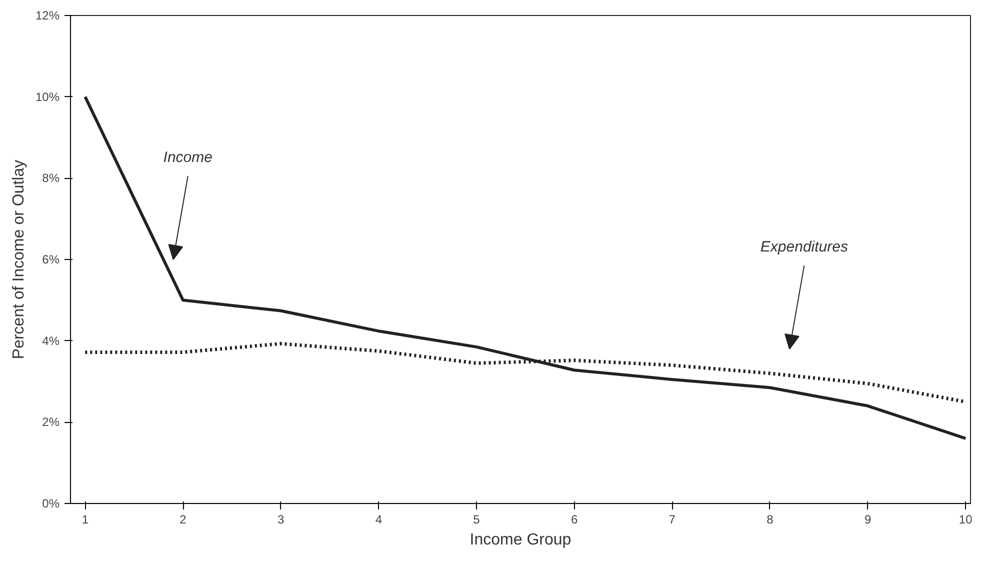 This screenshot has width=989, height=562. I want to click on y-tick-label: 6%, so click(51, 259).